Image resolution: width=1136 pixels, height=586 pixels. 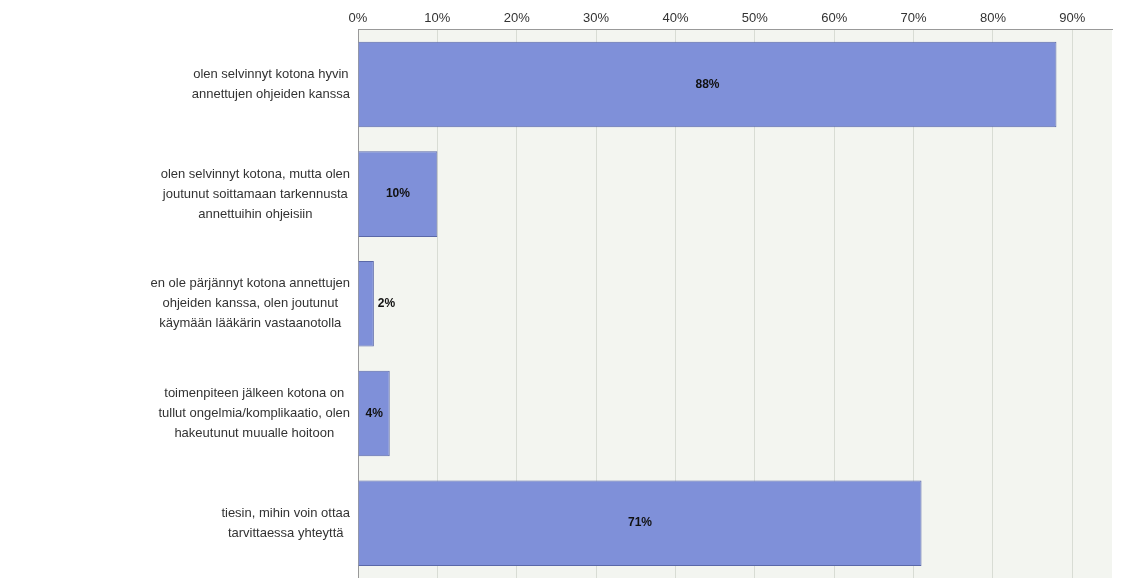 What do you see at coordinates (755, 18) in the screenshot?
I see `x-tick-label: 50%` at bounding box center [755, 18].